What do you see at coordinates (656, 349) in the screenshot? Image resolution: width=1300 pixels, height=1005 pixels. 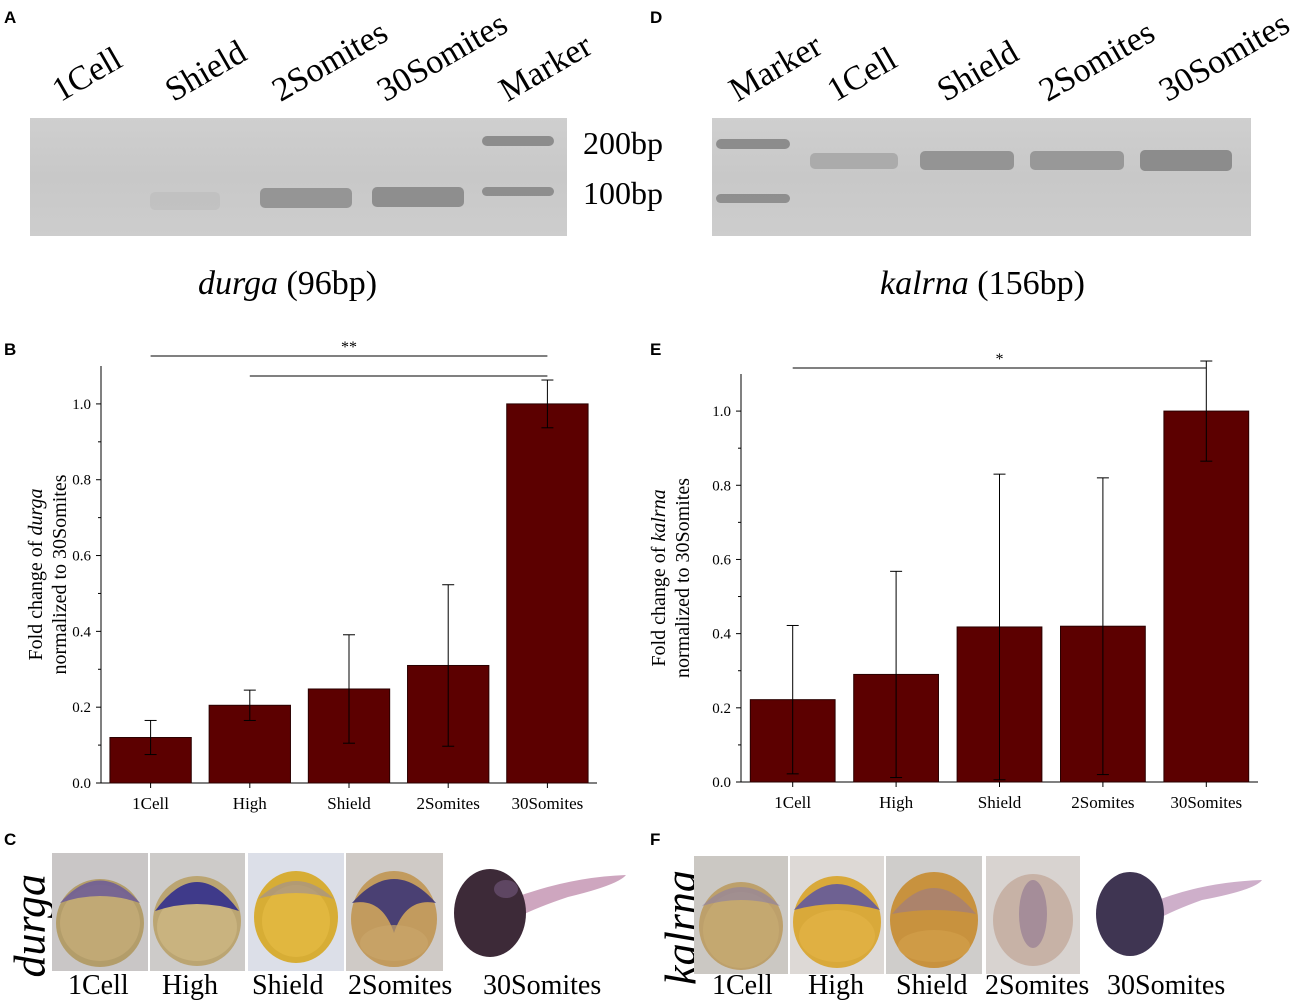 I see `panel-letter-e: E` at bounding box center [656, 349].